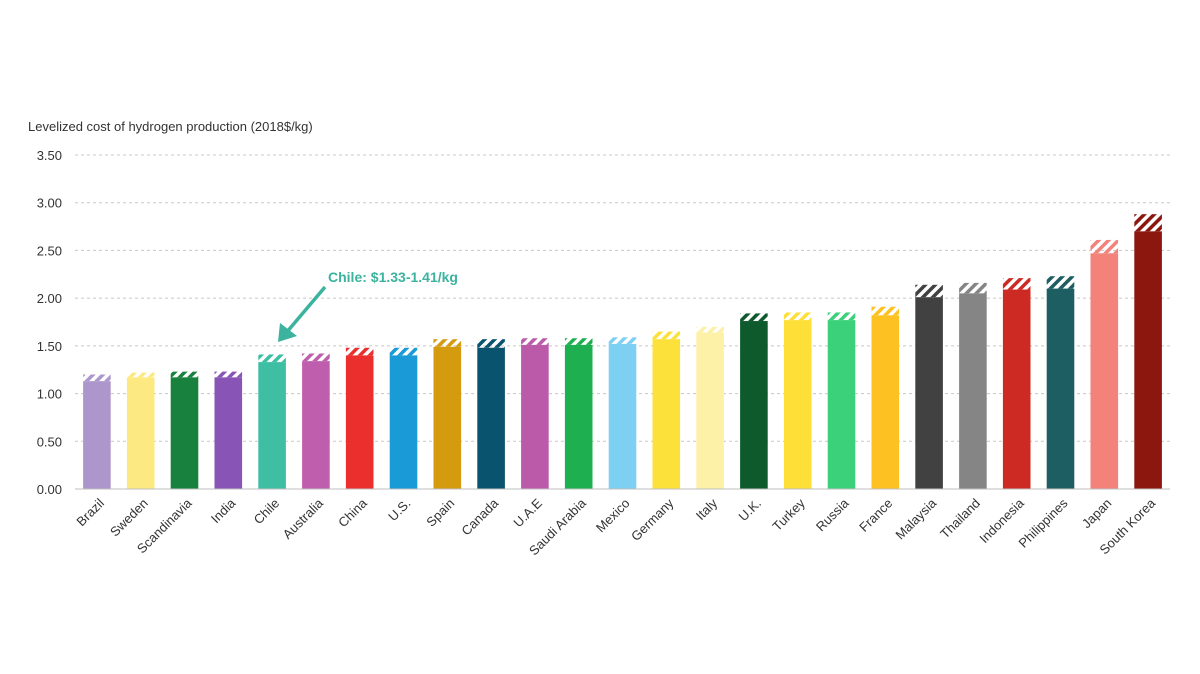  I want to click on bar-australia, so click(316, 425).